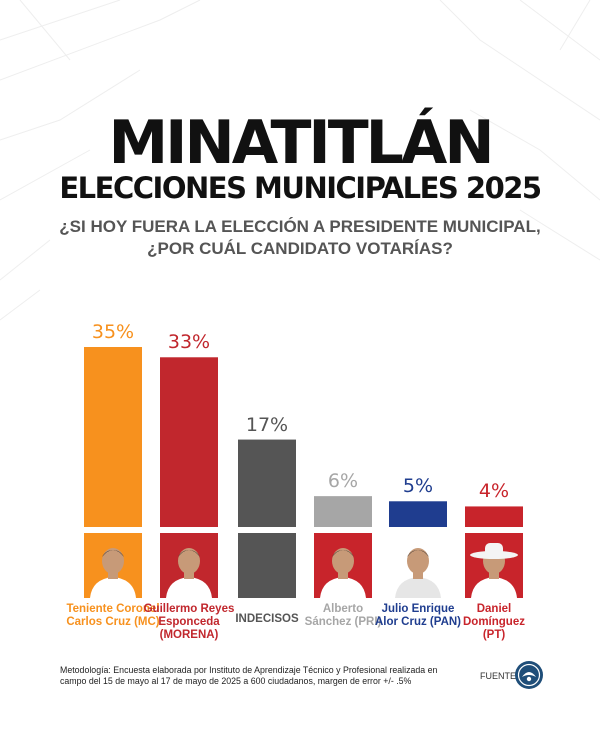  I want to click on category-label-2-line-2: Esponceda, so click(189, 622).